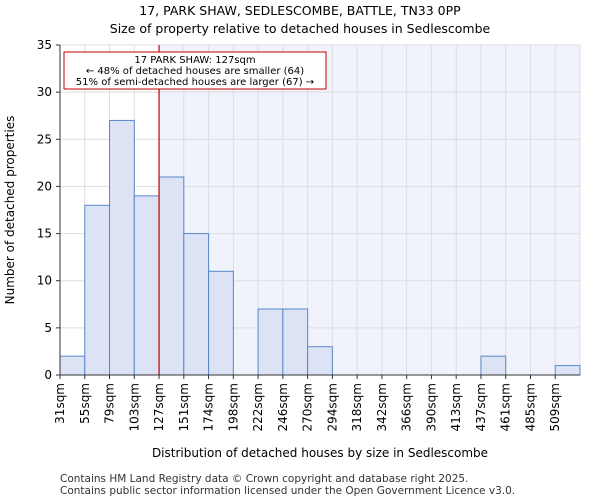 The width and height of the screenshot is (600, 500). Describe the element at coordinates (506, 407) in the screenshot. I see `x-tick-label: 461sqm` at that location.